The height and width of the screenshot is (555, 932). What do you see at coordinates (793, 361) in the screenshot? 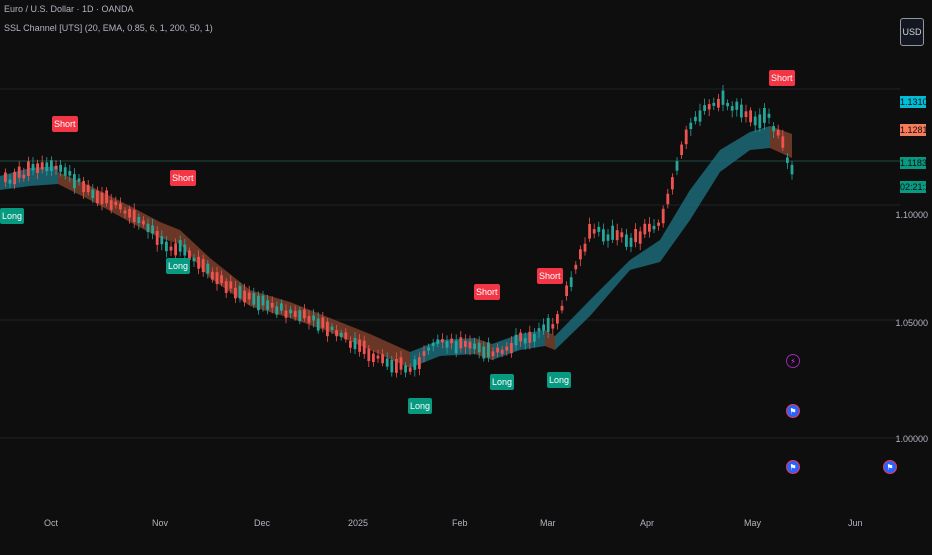
I see `lightning-icon: ⚡` at bounding box center [793, 361].